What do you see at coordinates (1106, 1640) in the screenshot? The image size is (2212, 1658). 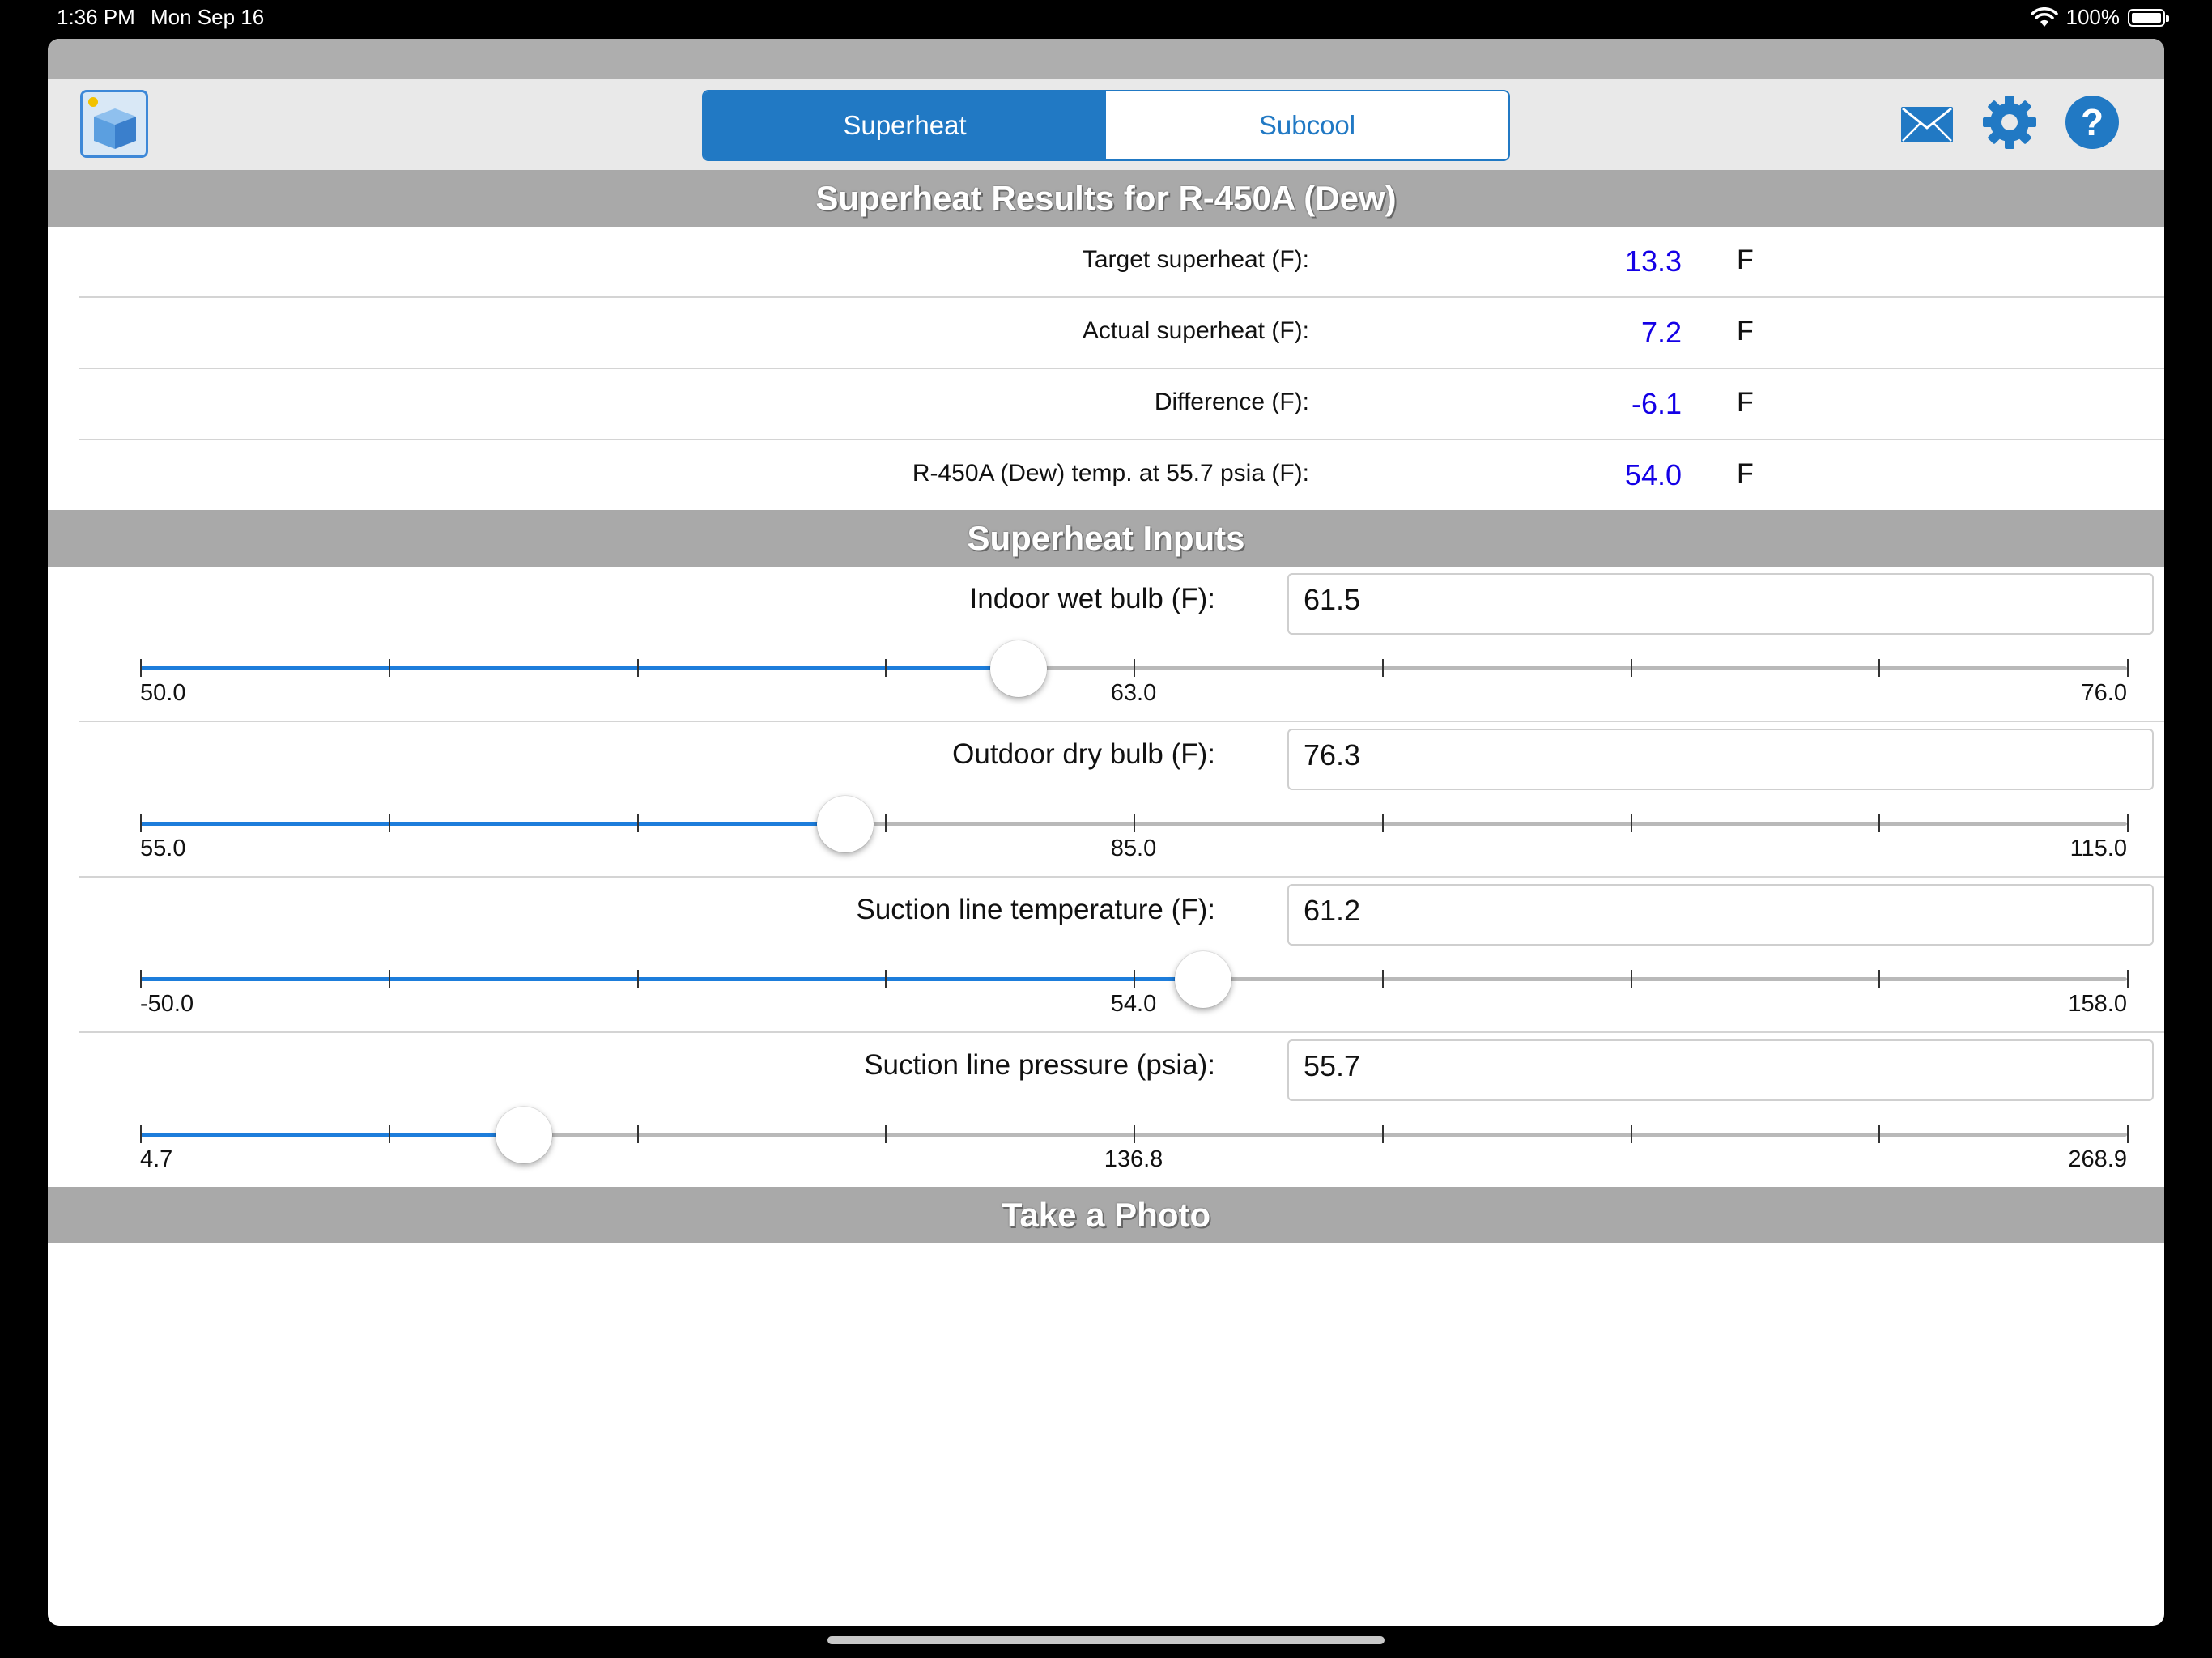 I see `home-indicator` at bounding box center [1106, 1640].